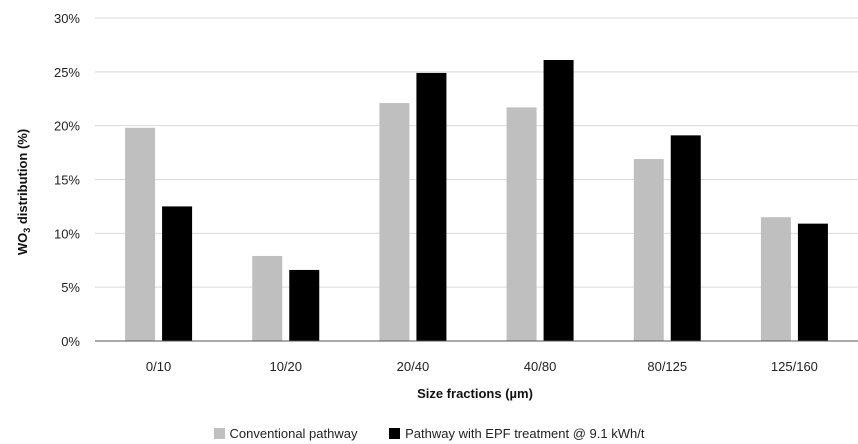  What do you see at coordinates (525, 433) in the screenshot?
I see `legend-label-epf: Pathway with EPF treatment @ 9.1 kWh/t` at bounding box center [525, 433].